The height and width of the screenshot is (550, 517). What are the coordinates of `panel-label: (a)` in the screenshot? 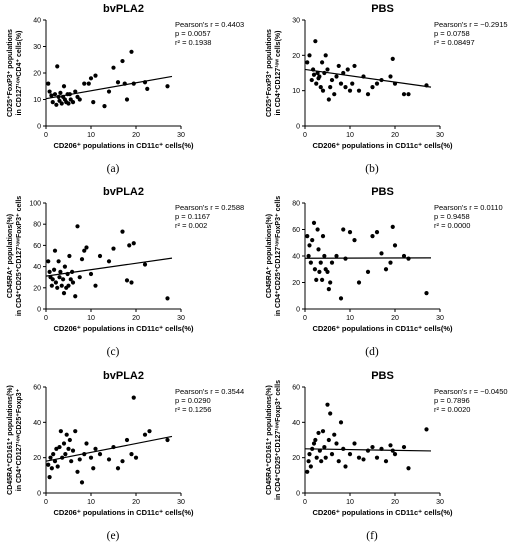 It's located at (113, 169).